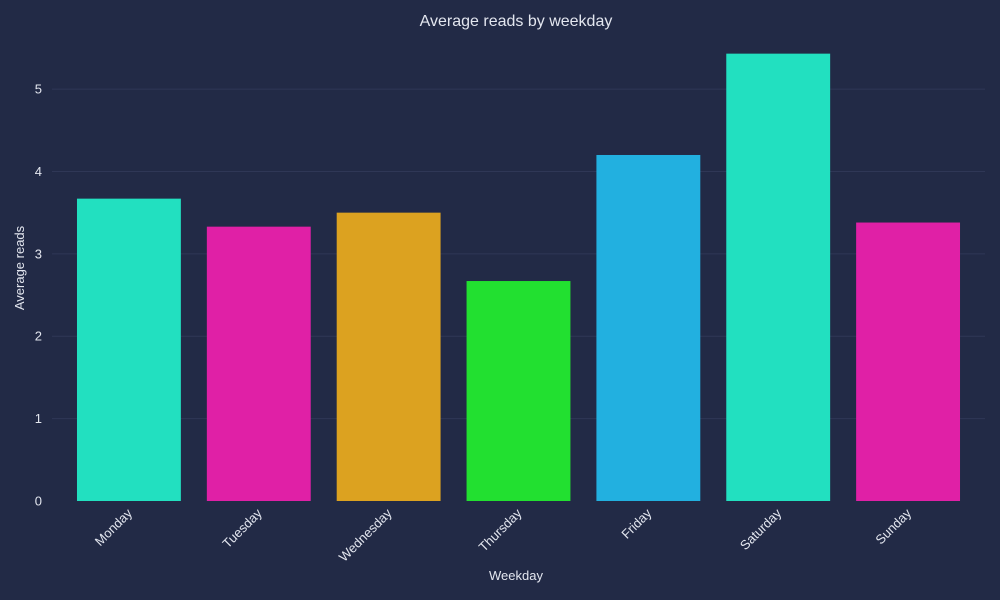 This screenshot has width=1000, height=600. I want to click on chart-title: Average reads by weekday, so click(516, 21).